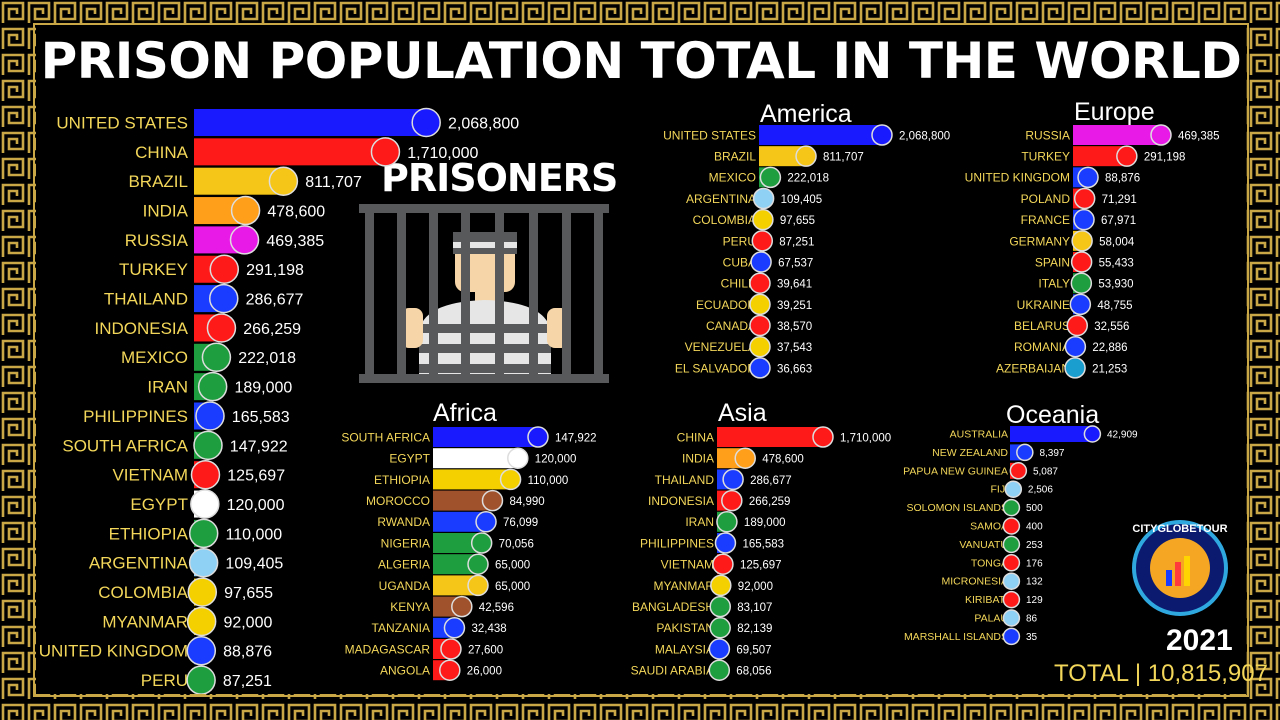  Describe the element at coordinates (726, 305) in the screenshot. I see `category-label: ECUADOR` at that location.